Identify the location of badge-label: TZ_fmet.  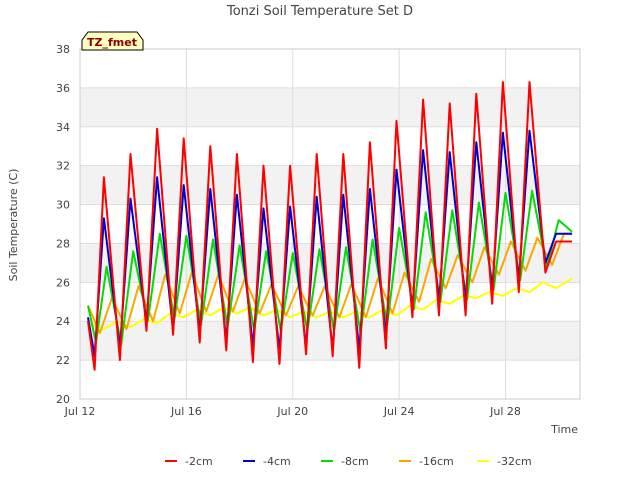
(112, 42).